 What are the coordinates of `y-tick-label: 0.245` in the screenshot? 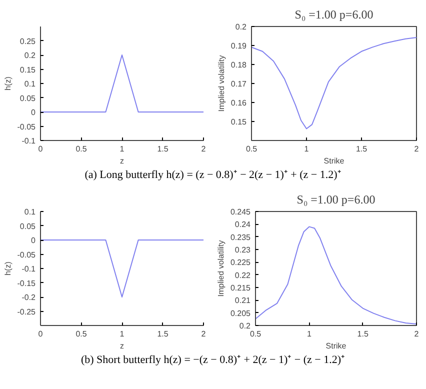 It's located at (241, 212).